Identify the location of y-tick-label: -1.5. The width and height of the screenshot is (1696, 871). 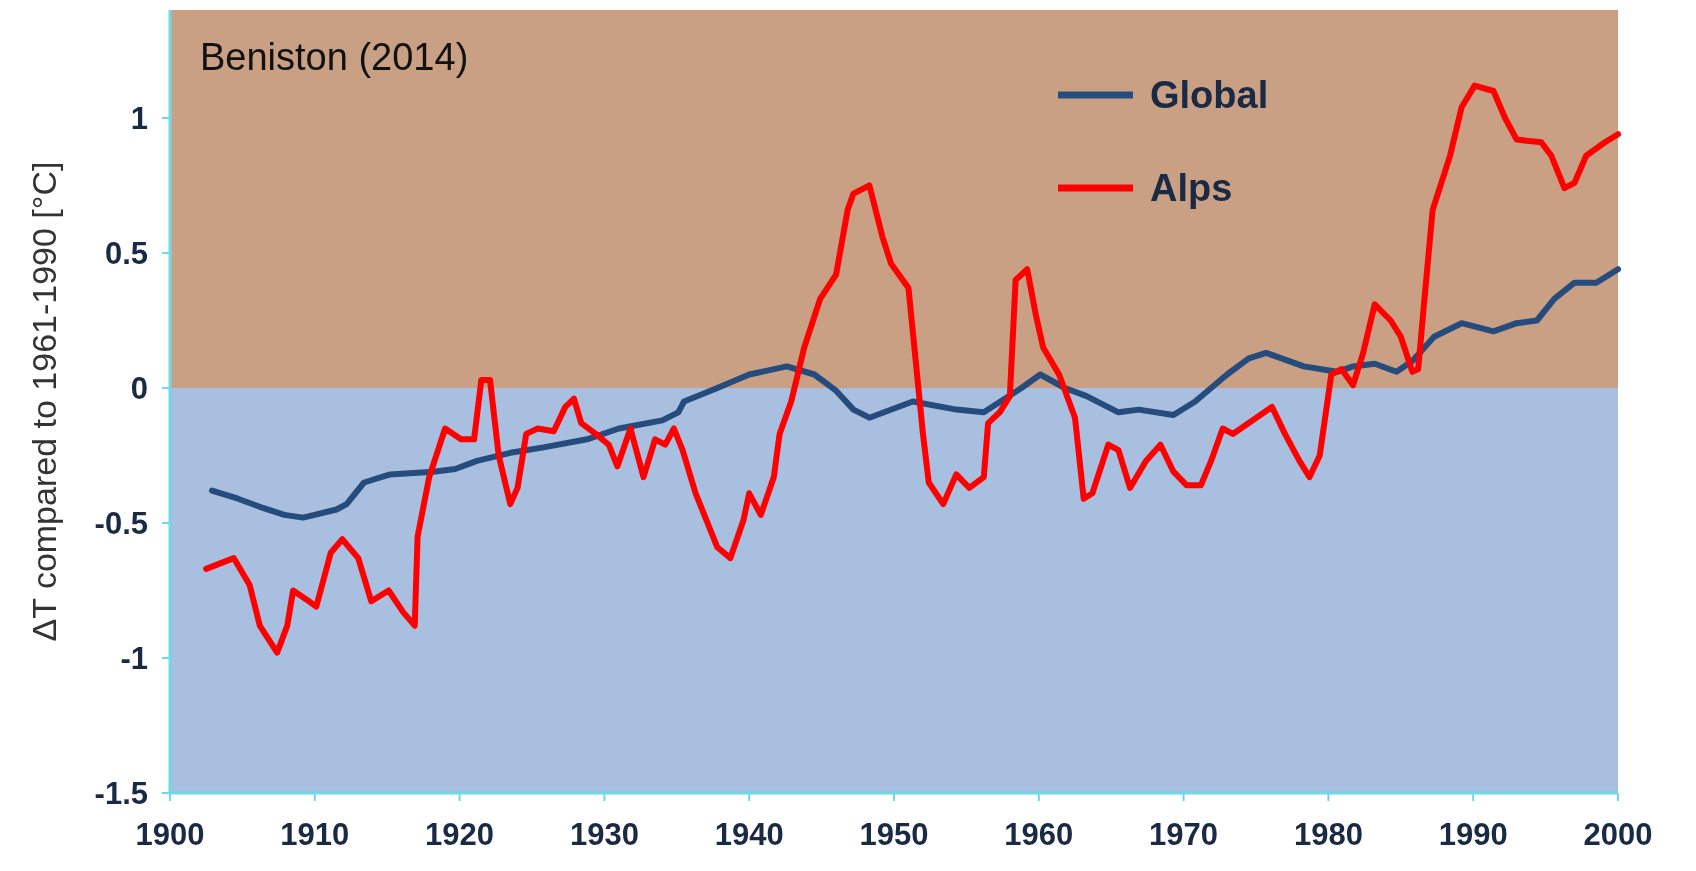
(121, 793).